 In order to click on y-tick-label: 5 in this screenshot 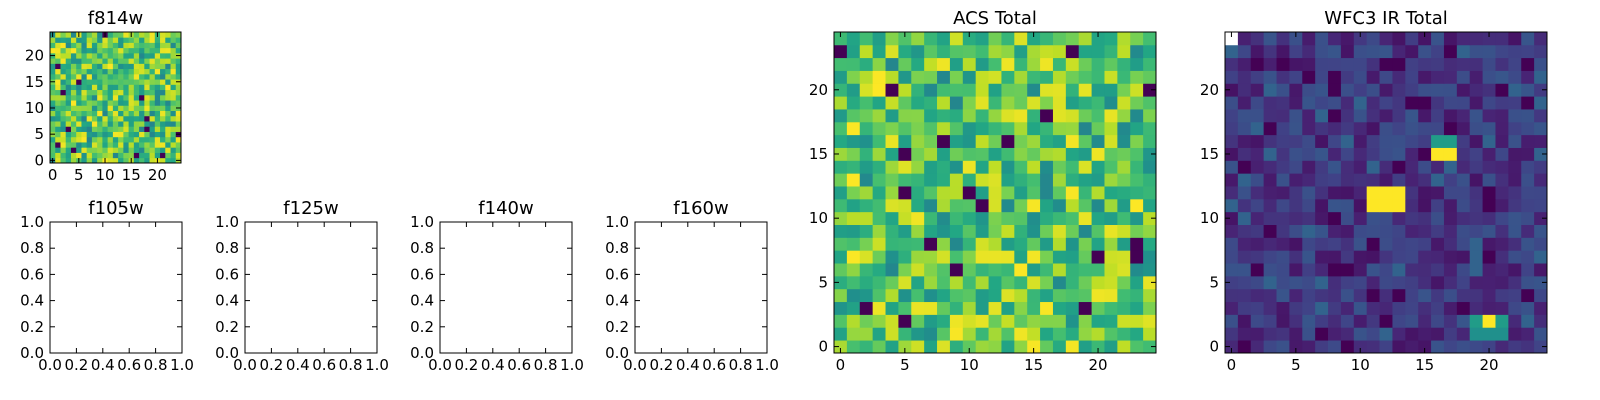, I will do `click(823, 282)`.